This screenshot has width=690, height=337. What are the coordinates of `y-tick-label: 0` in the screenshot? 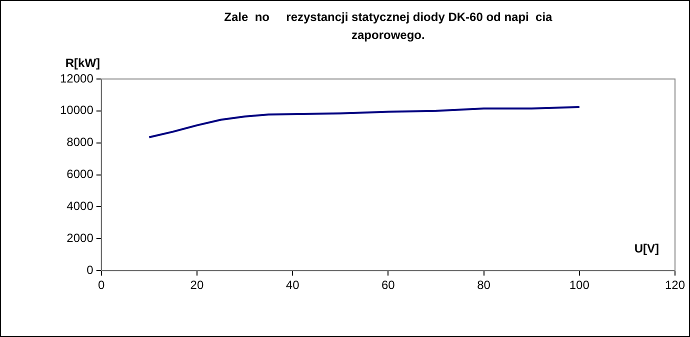 It's located at (90, 269).